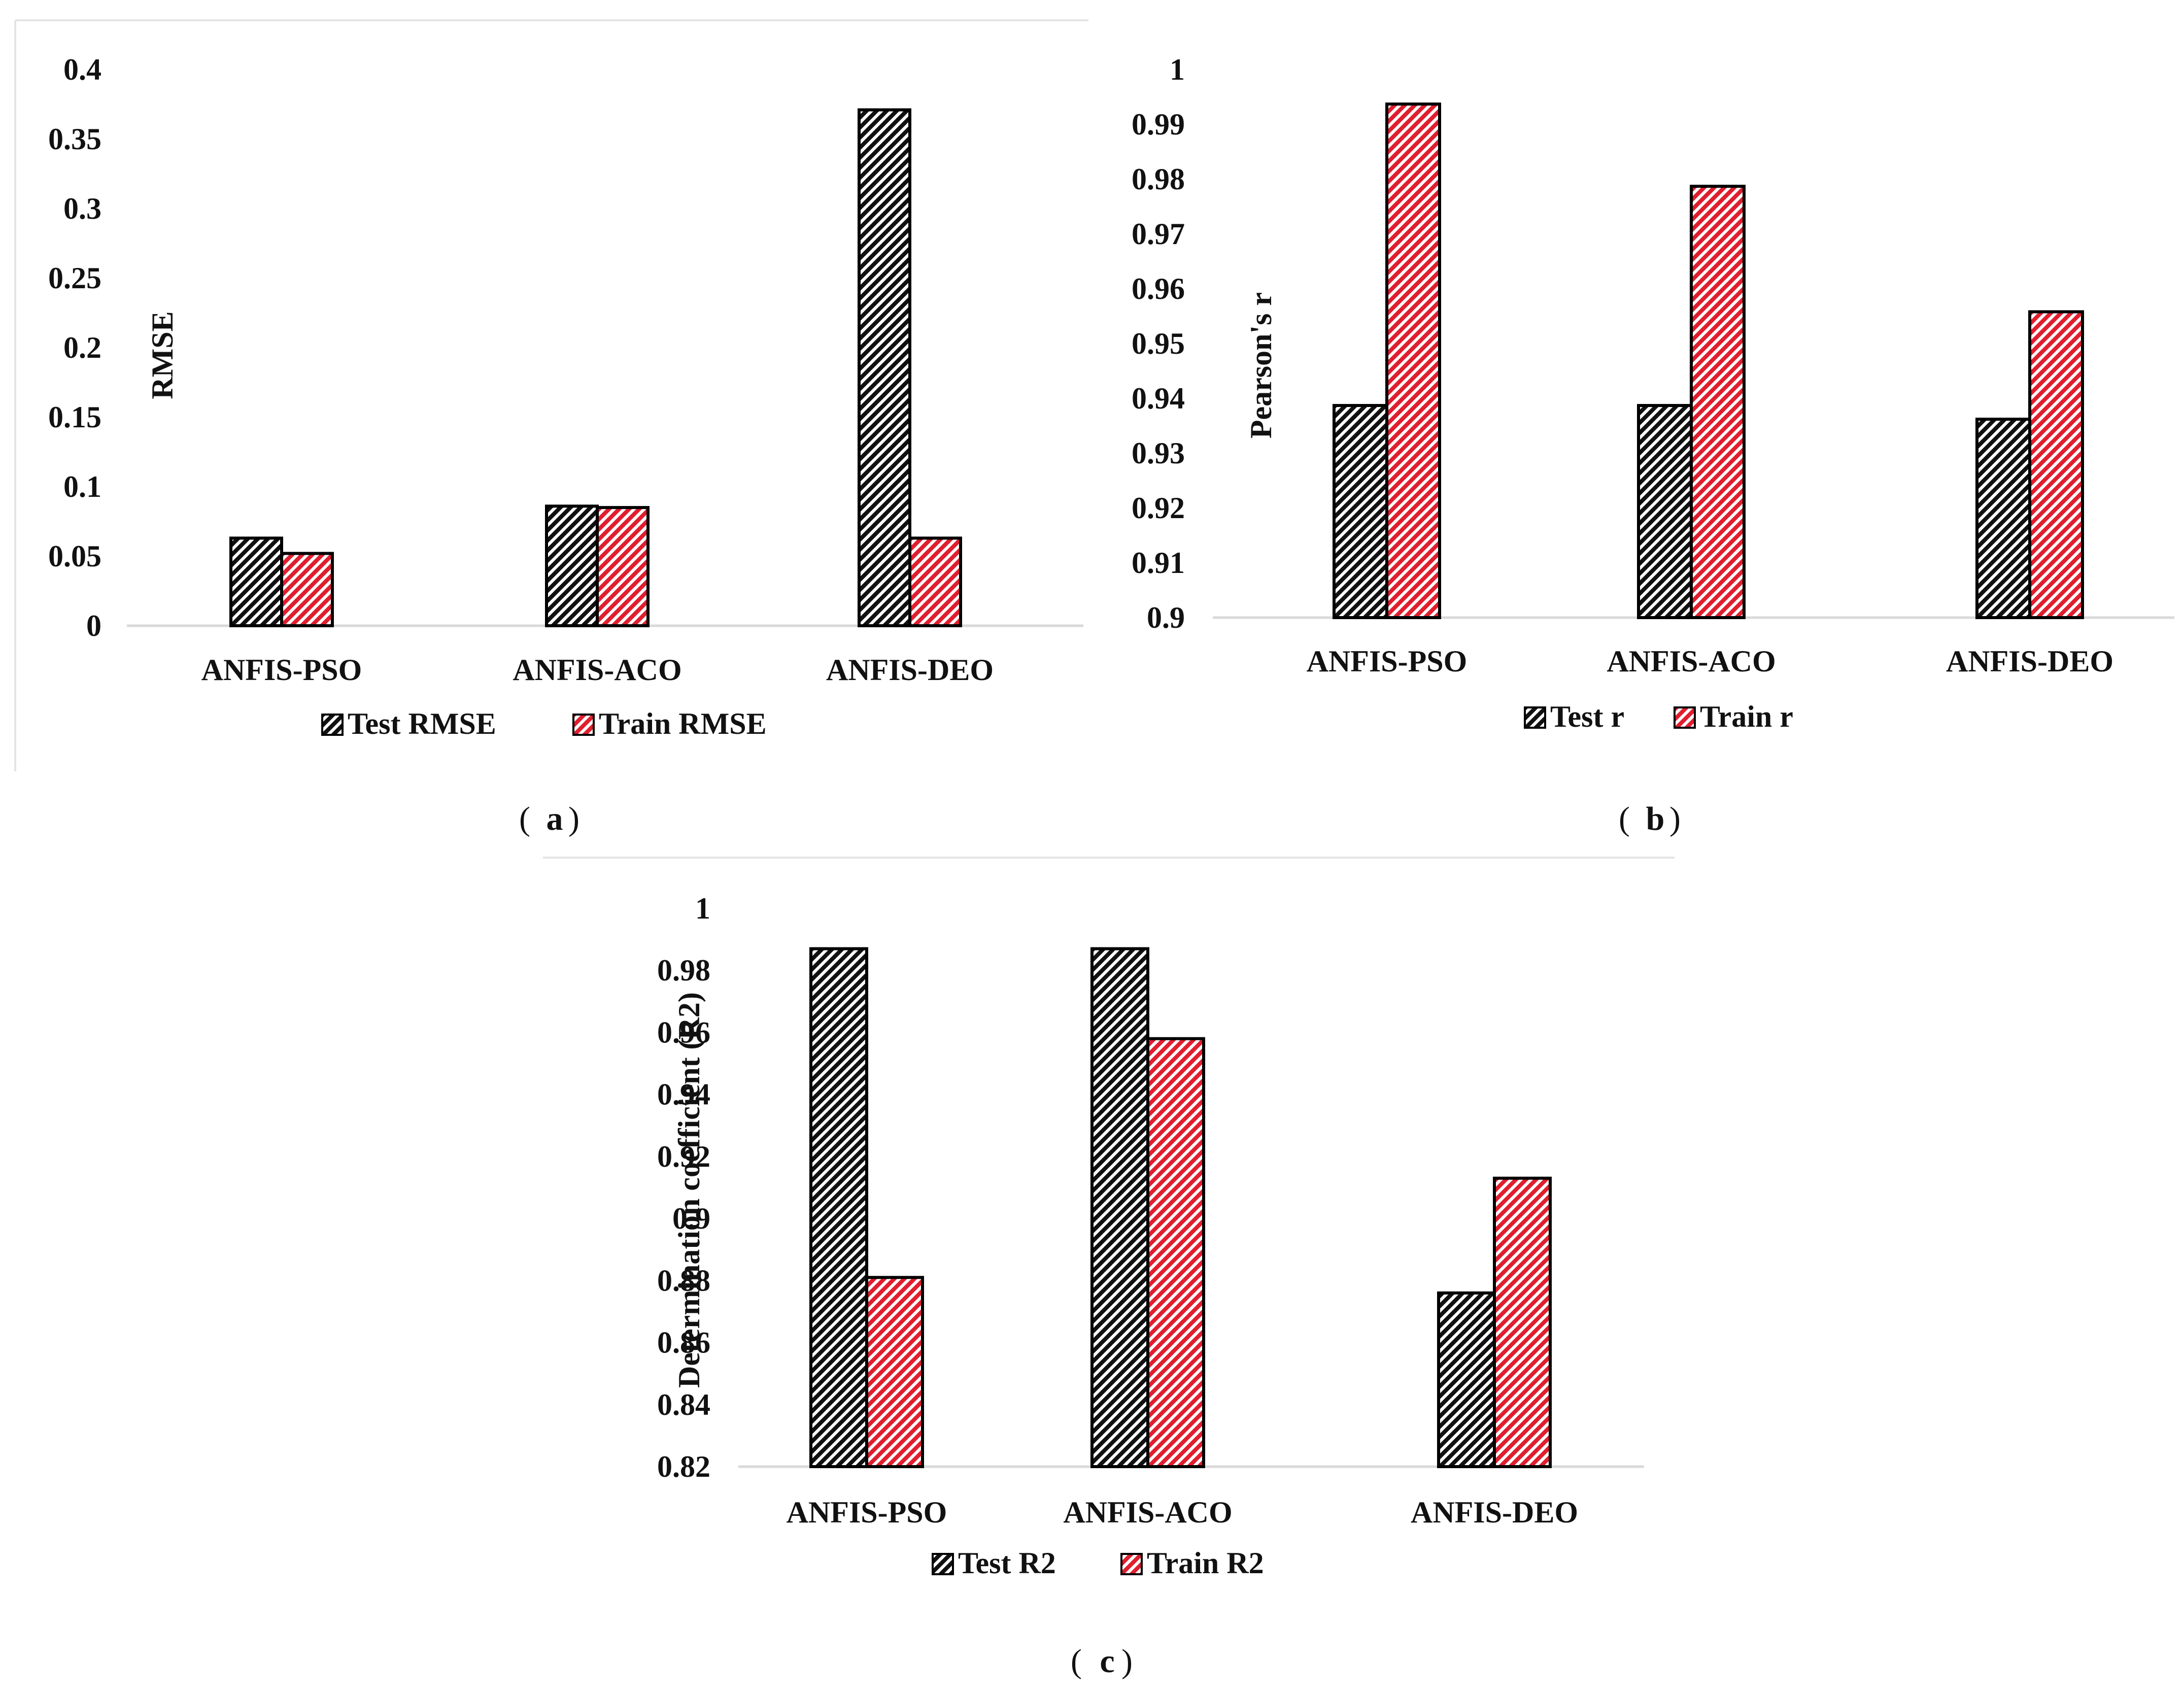 Image resolution: width=2184 pixels, height=1695 pixels. What do you see at coordinates (1361, 511) in the screenshot?
I see `panel-b-bar-test-pso` at bounding box center [1361, 511].